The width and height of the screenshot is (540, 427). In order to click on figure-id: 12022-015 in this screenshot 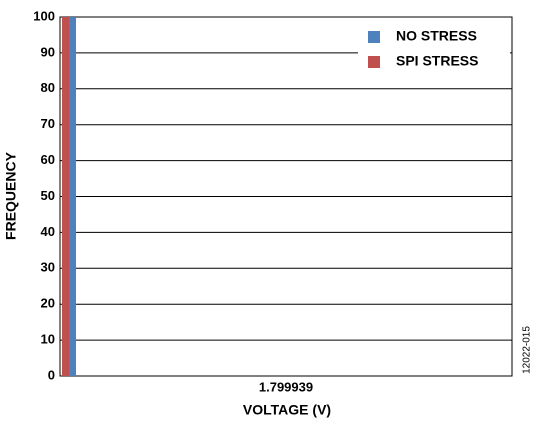, I will do `click(527, 350)`.